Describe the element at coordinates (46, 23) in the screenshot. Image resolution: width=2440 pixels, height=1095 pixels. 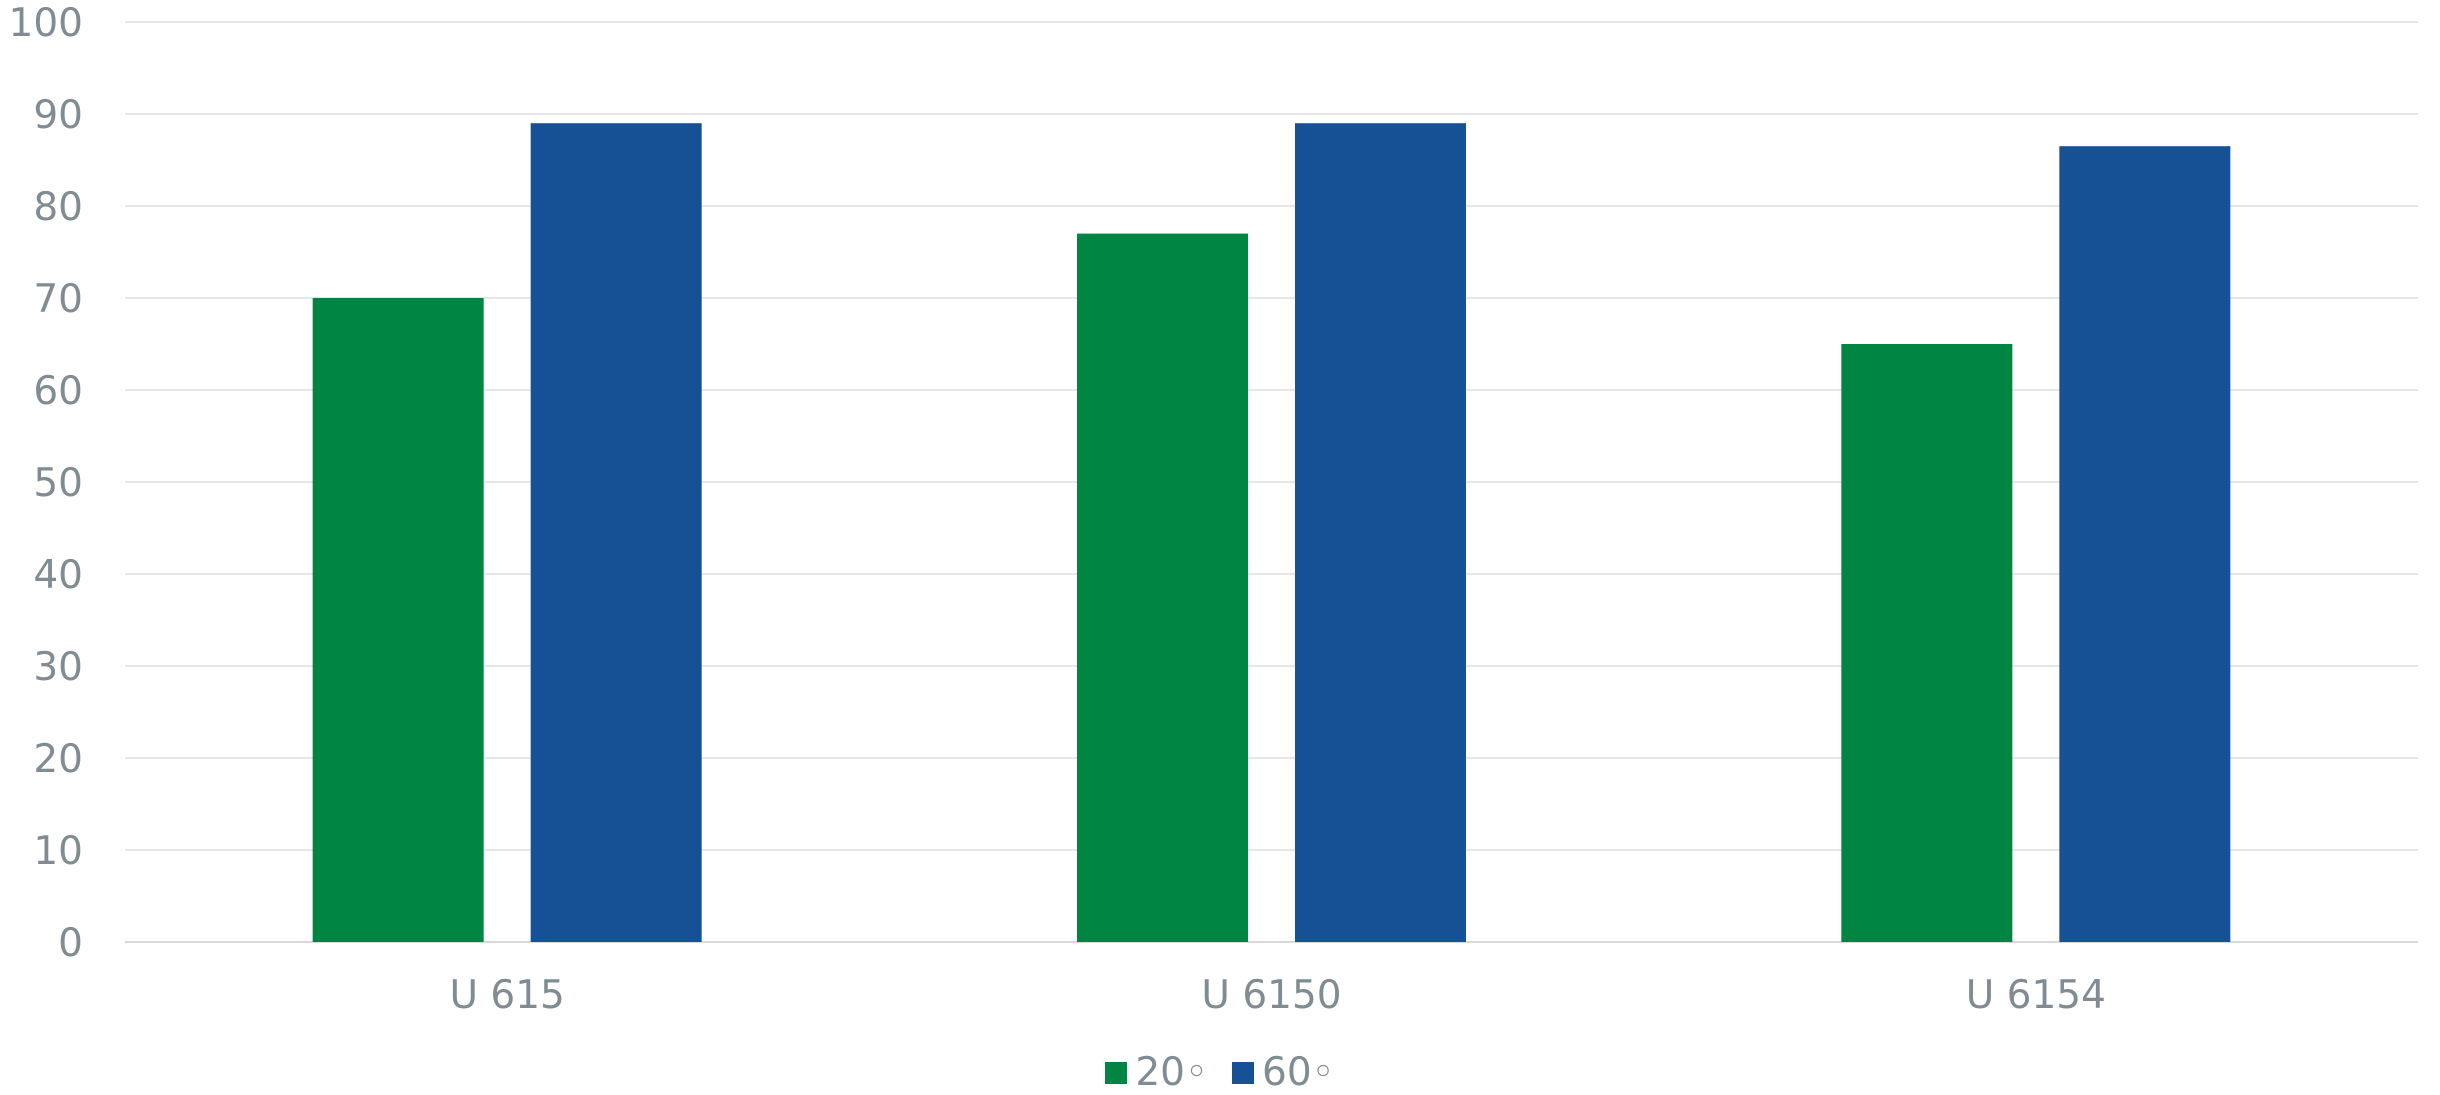
I see `y-tick-label-100: 100` at that location.